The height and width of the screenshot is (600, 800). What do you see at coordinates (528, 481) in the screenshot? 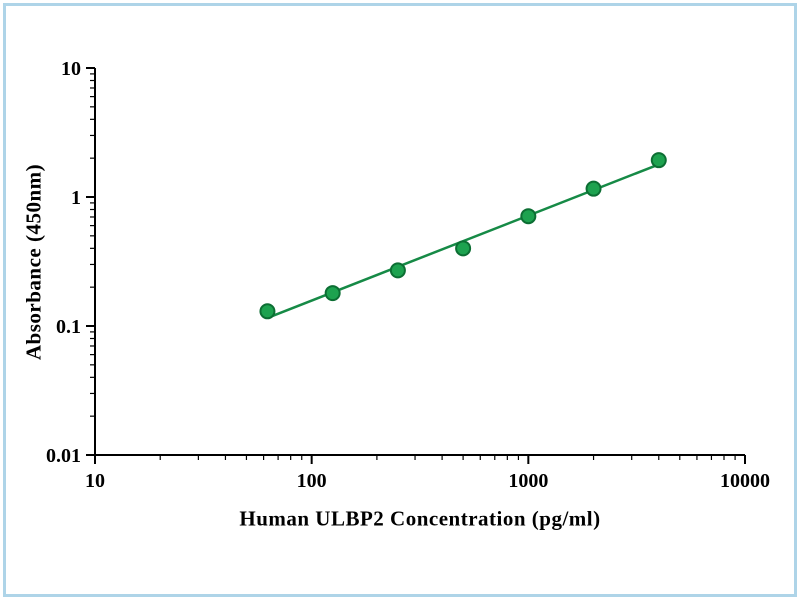
I see `x-tick-label: 1000` at bounding box center [528, 481].